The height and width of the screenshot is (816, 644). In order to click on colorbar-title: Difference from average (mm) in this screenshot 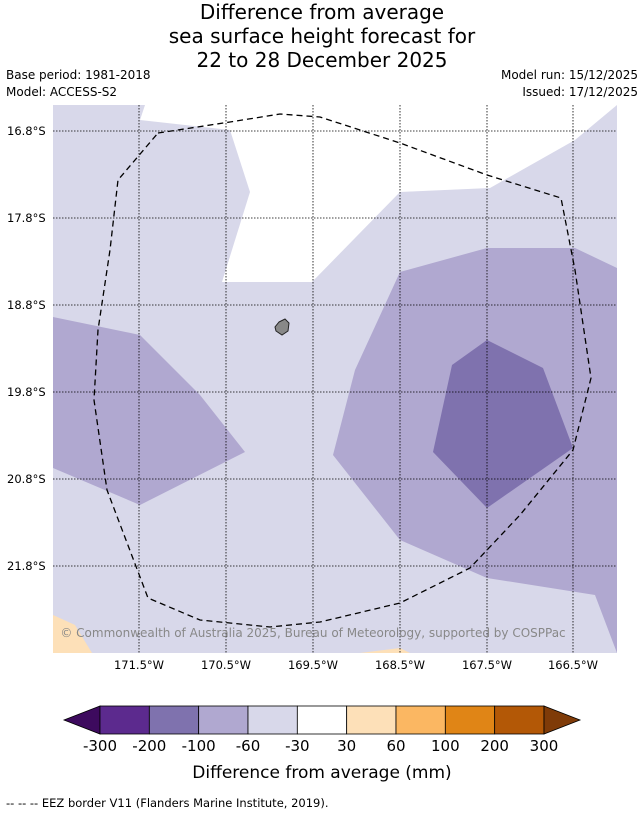, I will do `click(321, 773)`.